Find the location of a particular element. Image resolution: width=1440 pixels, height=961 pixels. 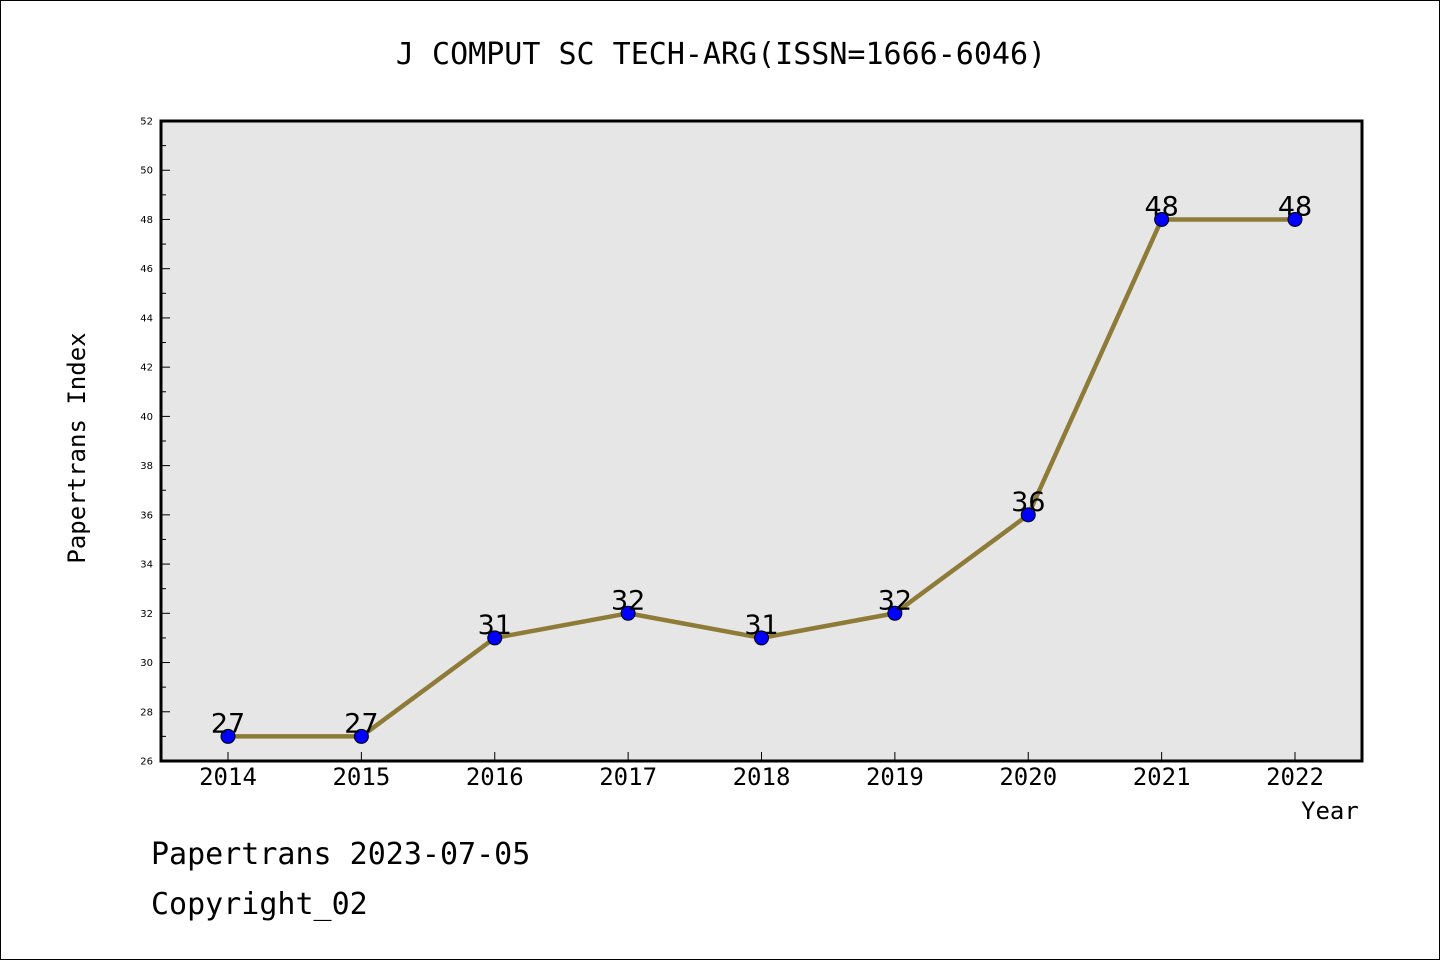

footer-copyright: Copyright_02 is located at coordinates (259, 904).